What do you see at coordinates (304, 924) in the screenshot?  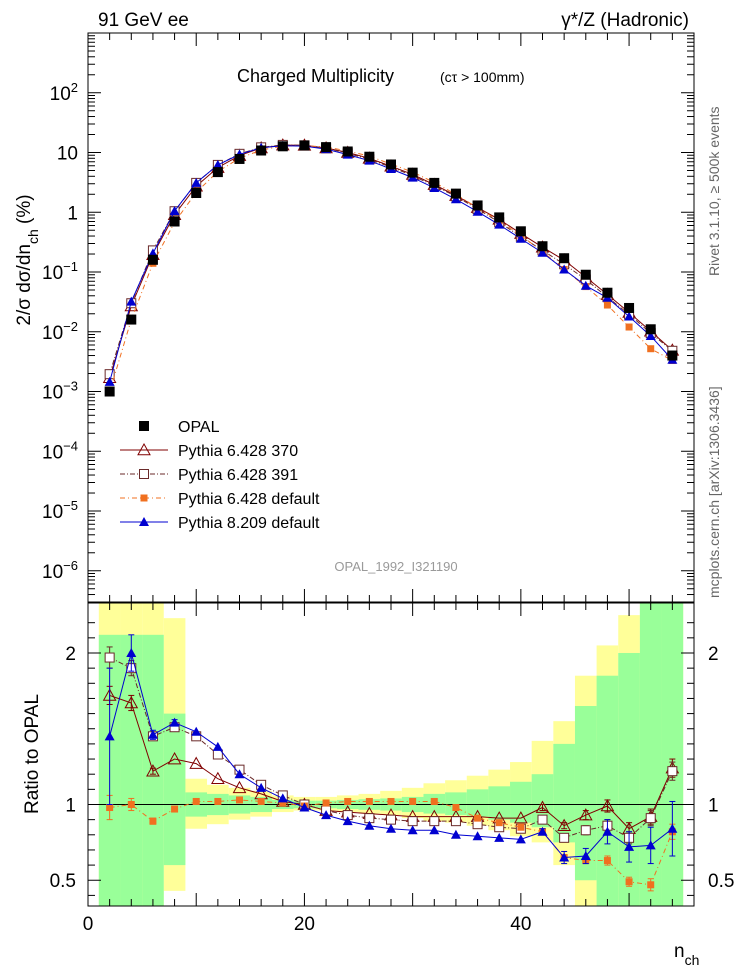 I see `x-tick-label: 20` at bounding box center [304, 924].